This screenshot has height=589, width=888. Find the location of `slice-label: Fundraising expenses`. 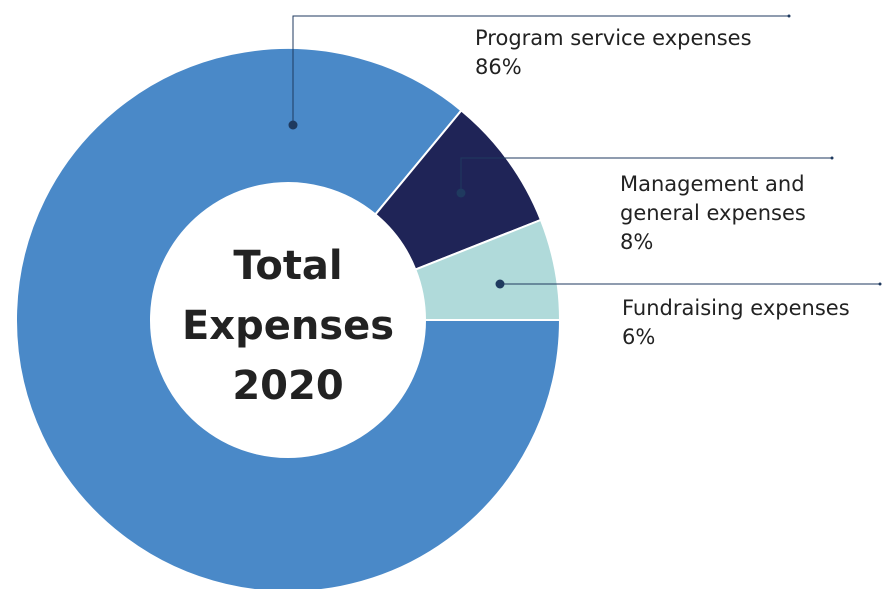

slice-label: Fundraising expenses is located at coordinates (736, 308).